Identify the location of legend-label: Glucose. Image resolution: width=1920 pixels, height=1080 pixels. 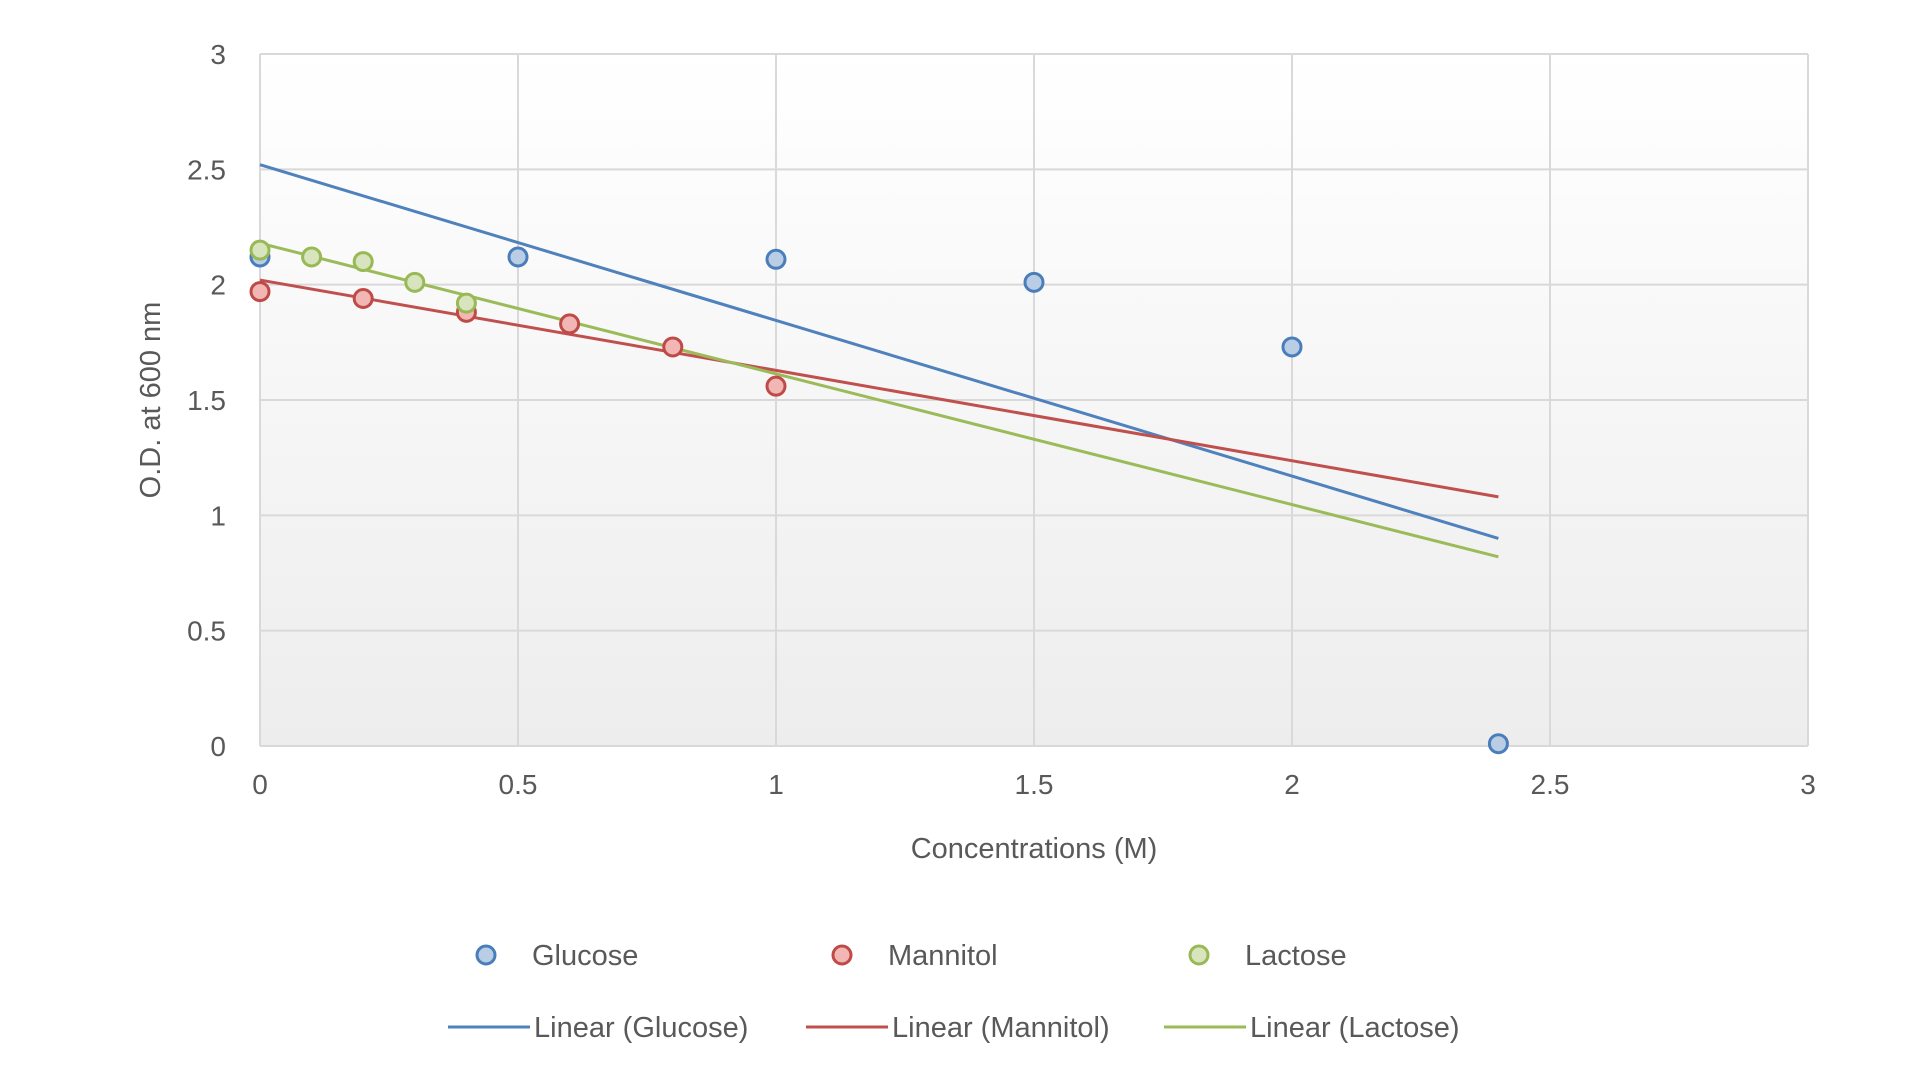
(585, 956).